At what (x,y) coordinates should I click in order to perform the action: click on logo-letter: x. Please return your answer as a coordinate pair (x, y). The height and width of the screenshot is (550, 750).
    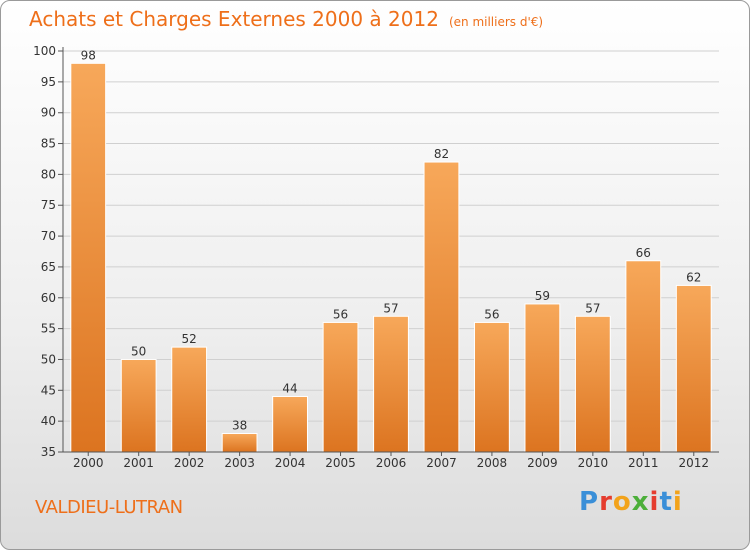
    Looking at the image, I should click on (640, 502).